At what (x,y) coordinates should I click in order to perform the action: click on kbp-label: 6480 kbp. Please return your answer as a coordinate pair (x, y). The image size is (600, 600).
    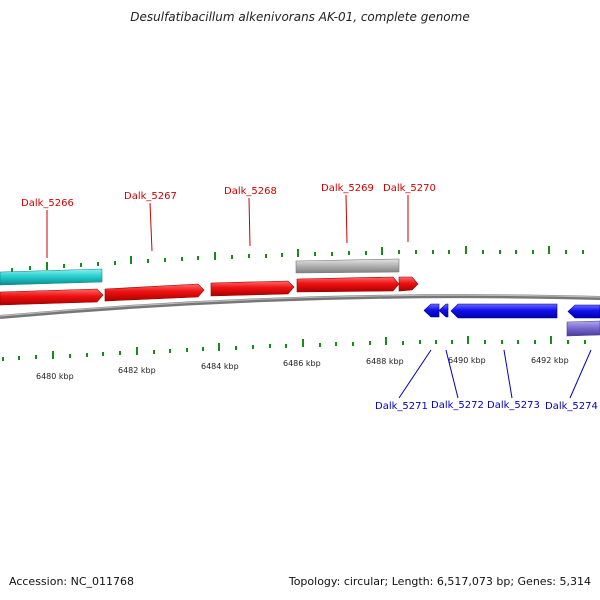
    Looking at the image, I should click on (55, 376).